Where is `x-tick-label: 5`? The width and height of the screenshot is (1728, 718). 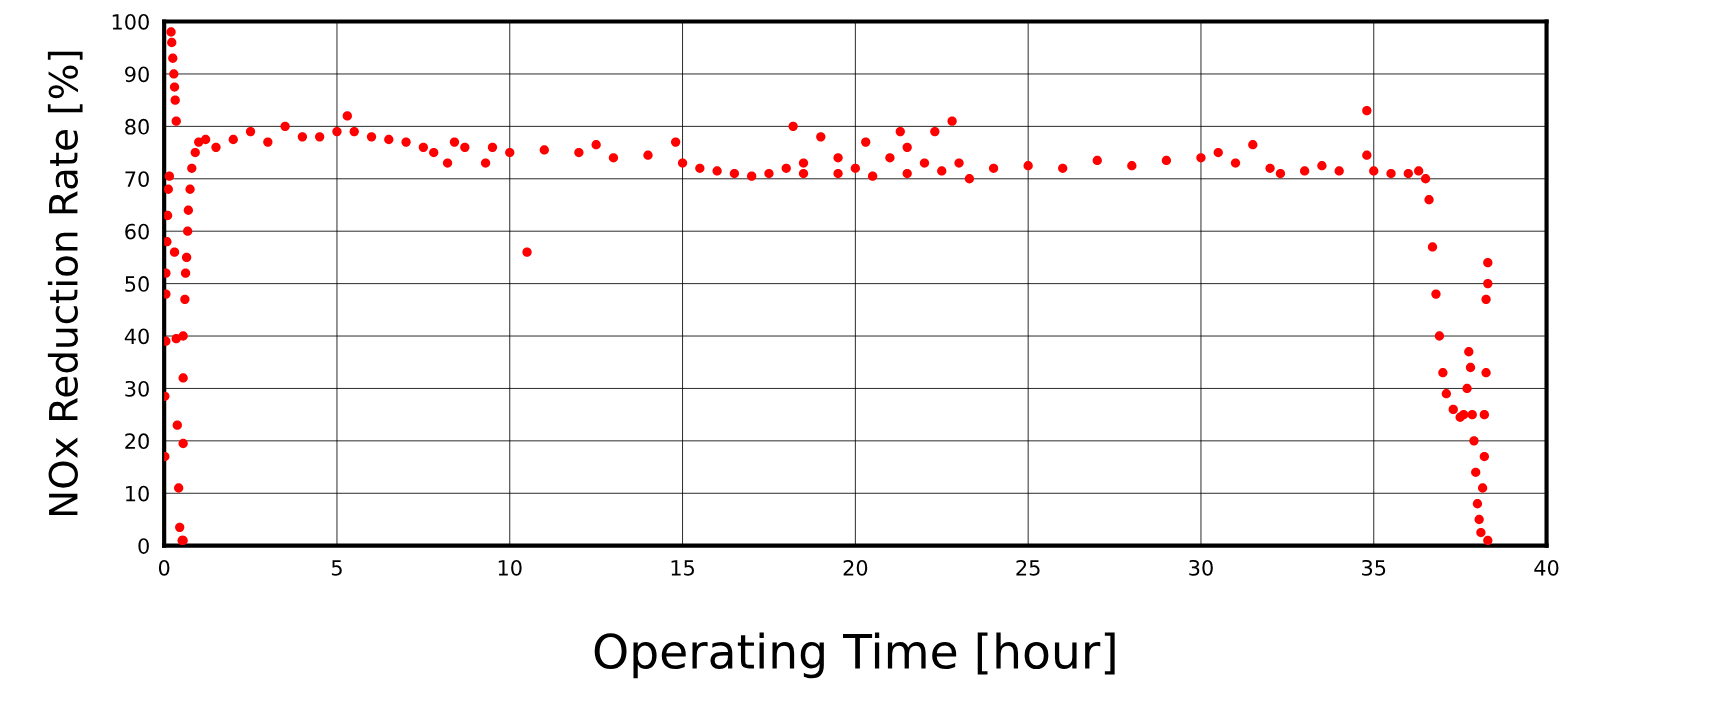
x-tick-label: 5 is located at coordinates (336, 568).